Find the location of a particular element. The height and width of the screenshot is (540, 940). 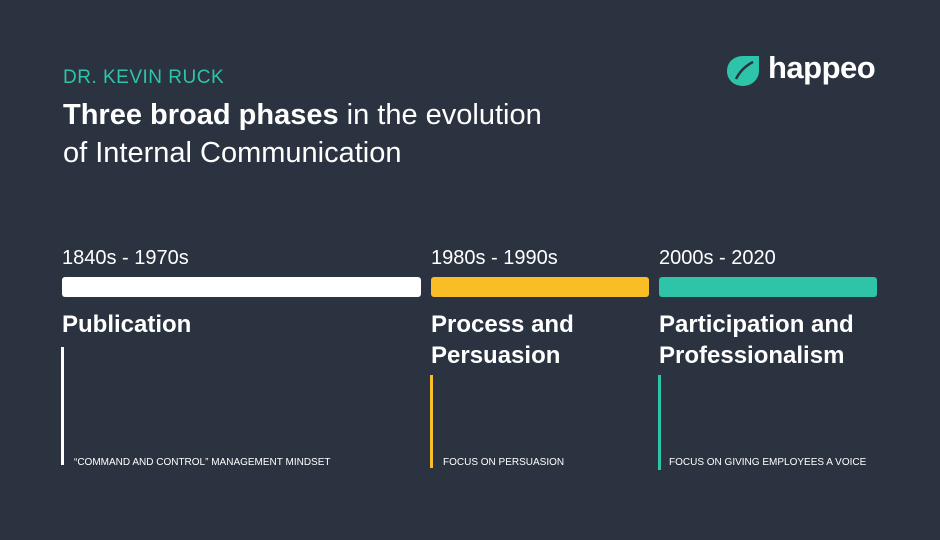

phase-title: Publication is located at coordinates (127, 324).